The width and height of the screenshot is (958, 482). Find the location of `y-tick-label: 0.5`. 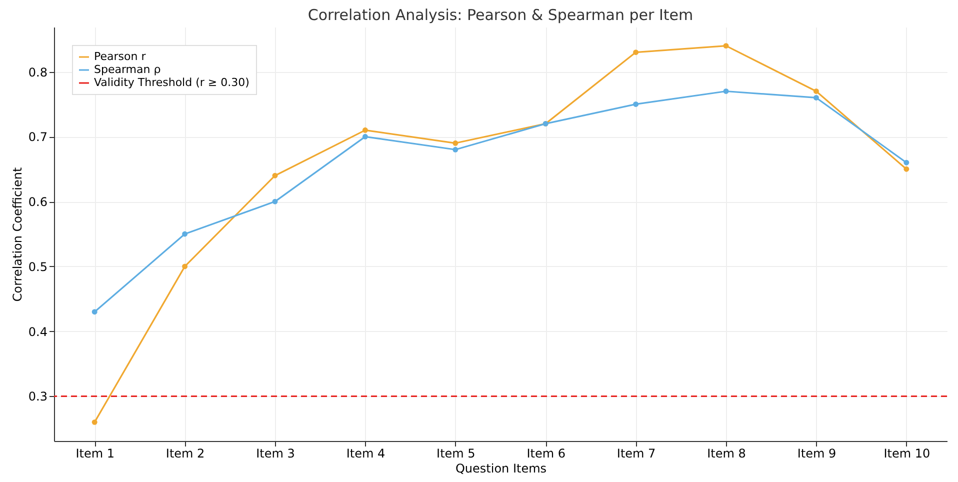

y-tick-label: 0.5 is located at coordinates (38, 267).